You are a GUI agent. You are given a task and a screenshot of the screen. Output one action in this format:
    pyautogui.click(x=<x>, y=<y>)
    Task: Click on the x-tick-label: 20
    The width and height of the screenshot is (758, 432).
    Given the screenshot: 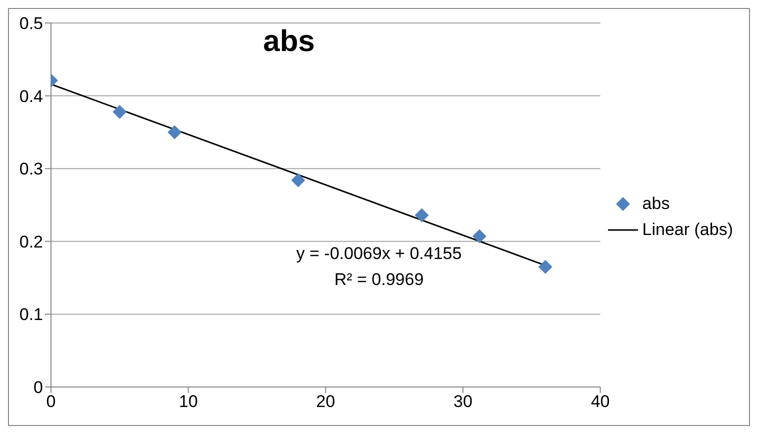 What is the action you would take?
    pyautogui.click(x=326, y=402)
    